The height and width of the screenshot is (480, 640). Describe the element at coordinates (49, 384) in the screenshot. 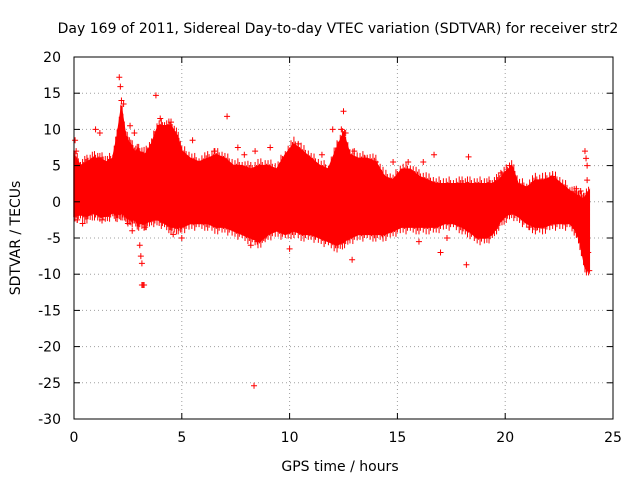

I see `y-tick-label: -25` at that location.